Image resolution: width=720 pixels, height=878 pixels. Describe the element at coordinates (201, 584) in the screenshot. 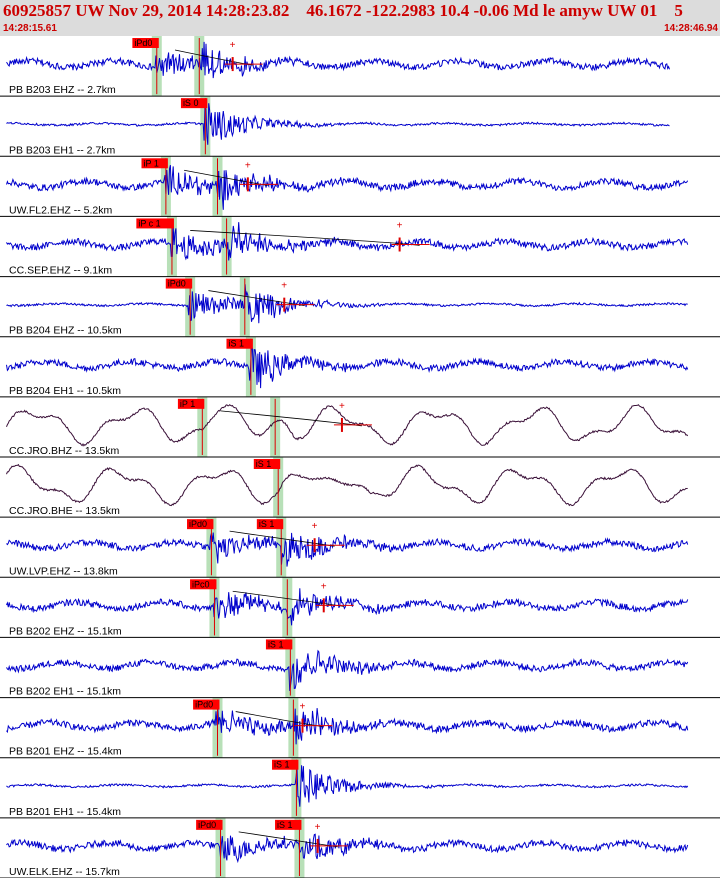

I see `pick-label: iPc0` at that location.